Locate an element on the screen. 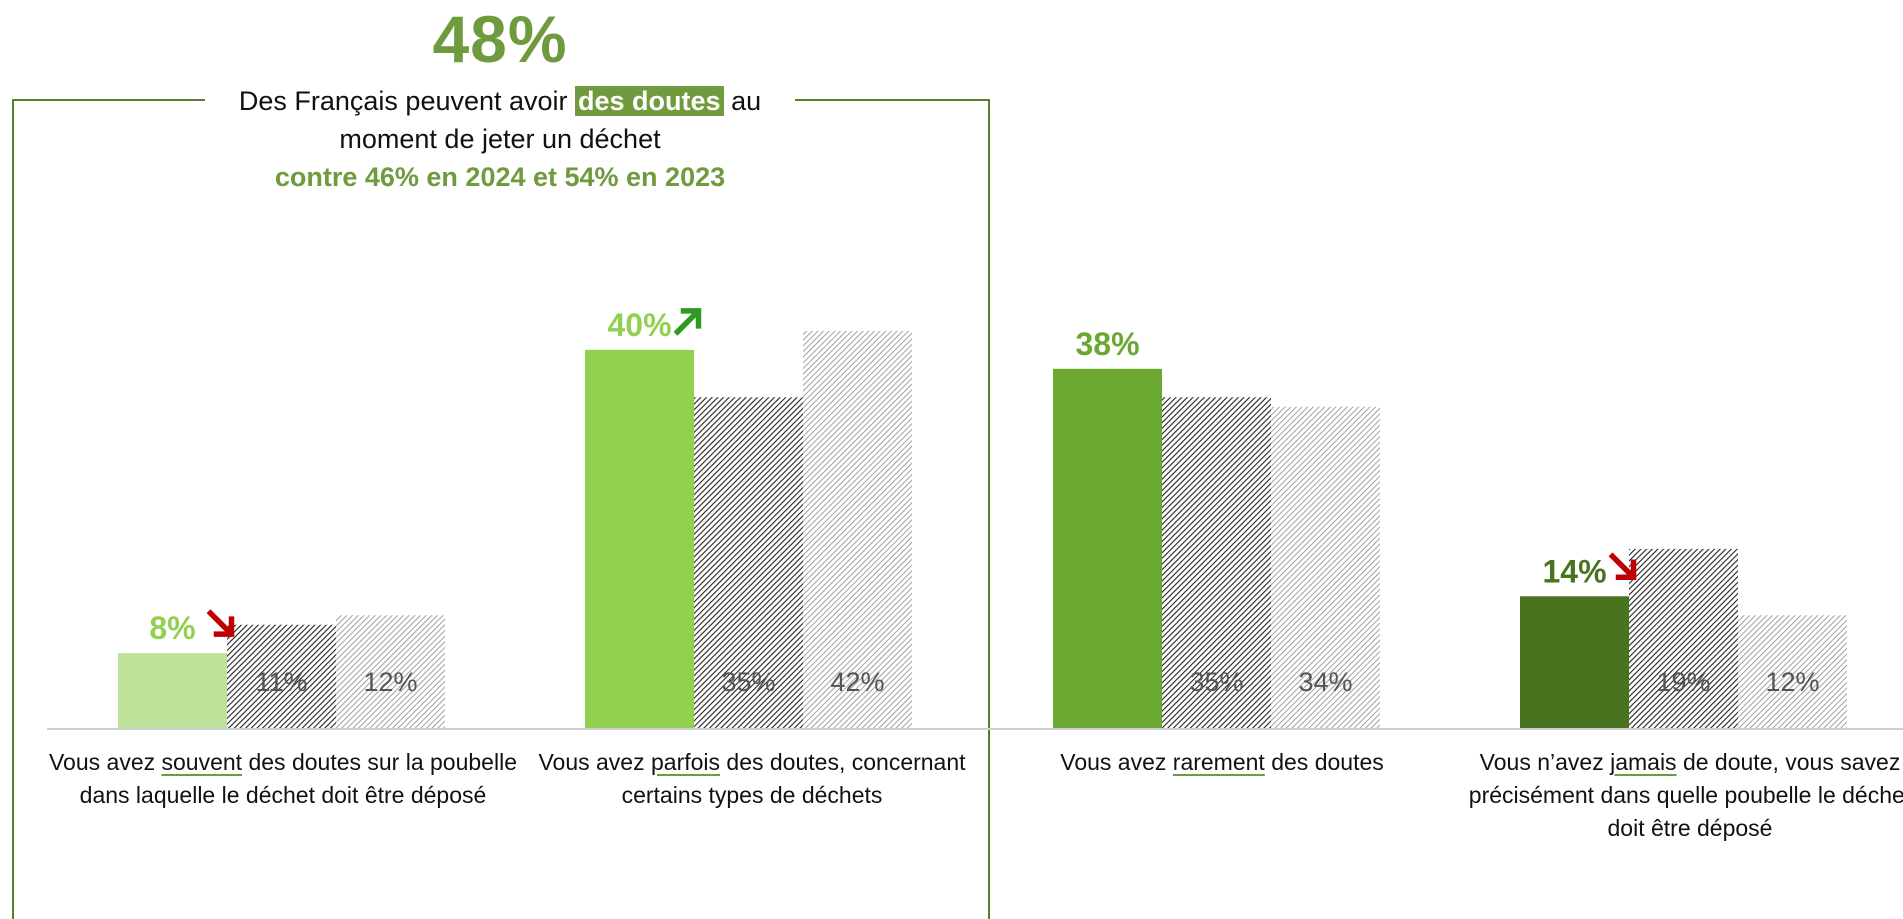  data-label-s3-c1: 12% is located at coordinates (390, 682).